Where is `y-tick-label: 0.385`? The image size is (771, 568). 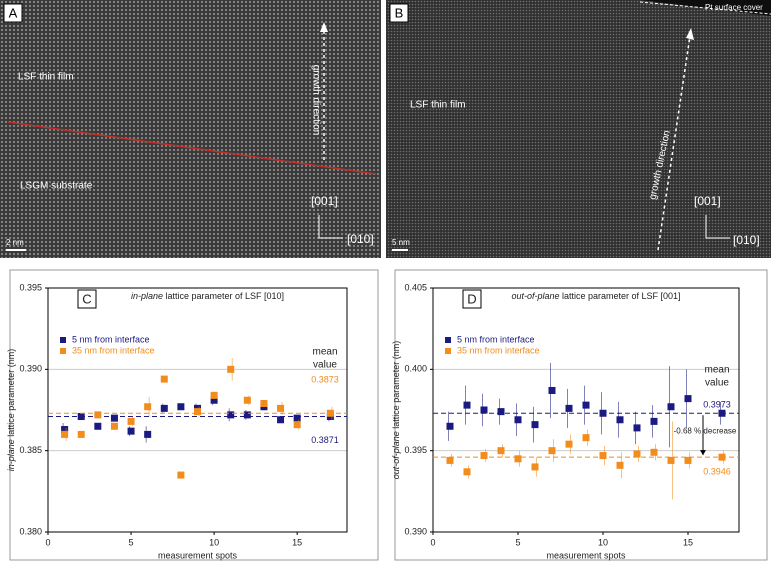 y-tick-label: 0.385 is located at coordinates (30, 450).